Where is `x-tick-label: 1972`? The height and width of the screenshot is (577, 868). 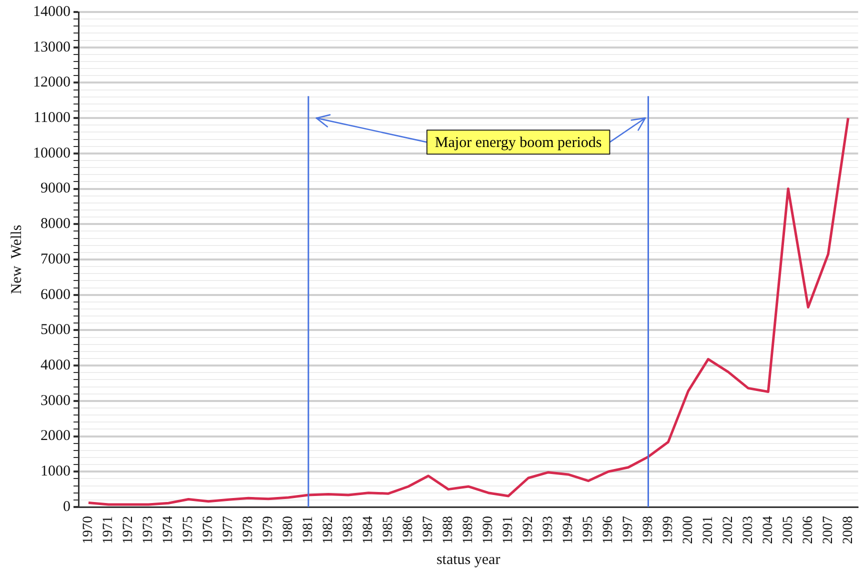 x-tick-label: 1972 is located at coordinates (128, 530).